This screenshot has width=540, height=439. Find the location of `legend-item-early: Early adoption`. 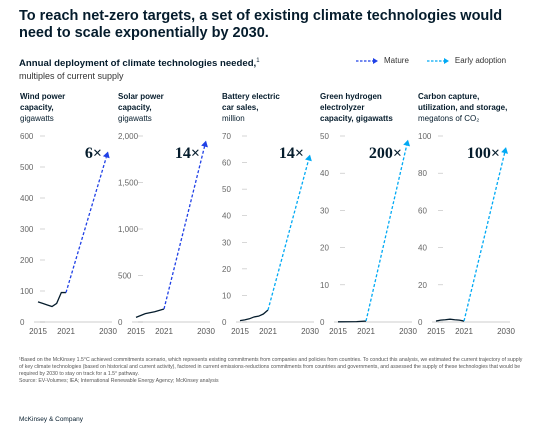

legend-item-early: Early adoption is located at coordinates (466, 60).